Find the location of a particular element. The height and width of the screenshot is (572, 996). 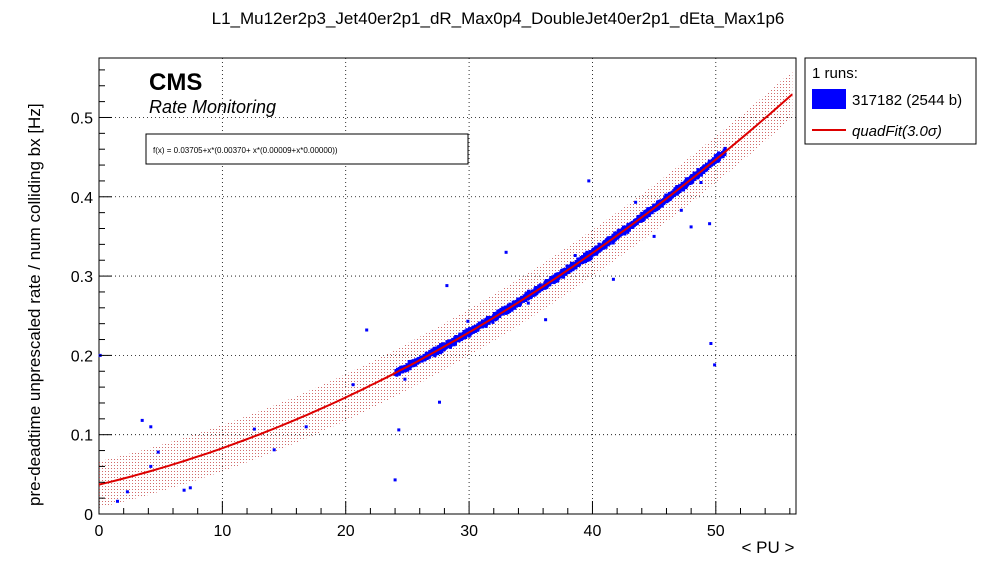

legend: 1 runs: 317182 (2544 b) quadFit(3.0σ) is located at coordinates (890, 101).